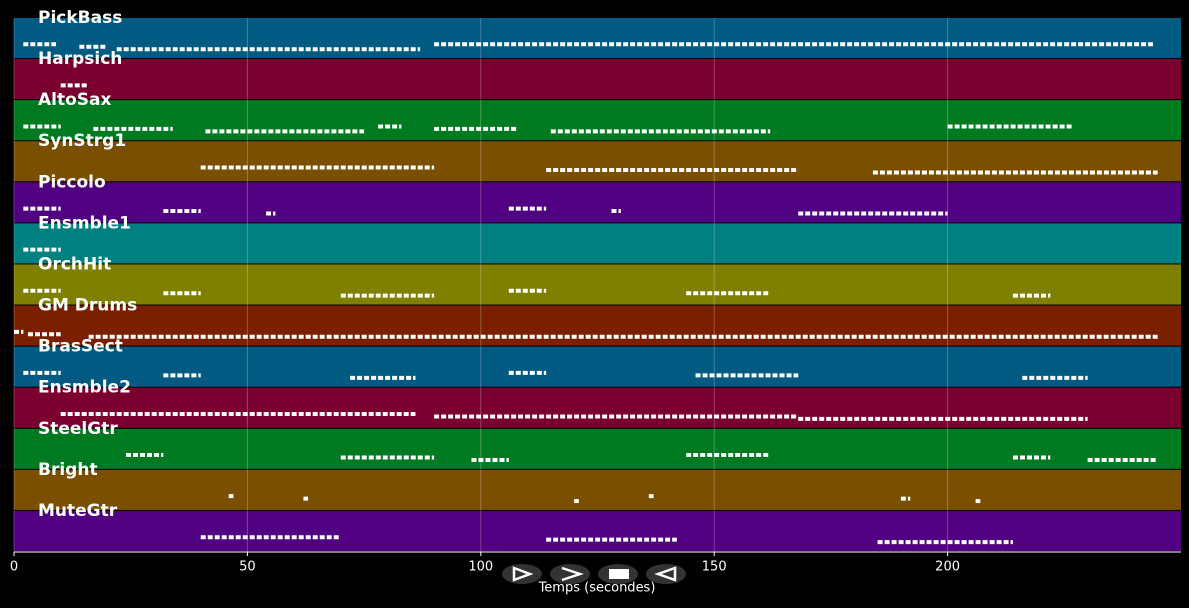 Image resolution: width=1189 pixels, height=608 pixels. What do you see at coordinates (68, 470) in the screenshot?
I see `track-label: Bright` at bounding box center [68, 470].